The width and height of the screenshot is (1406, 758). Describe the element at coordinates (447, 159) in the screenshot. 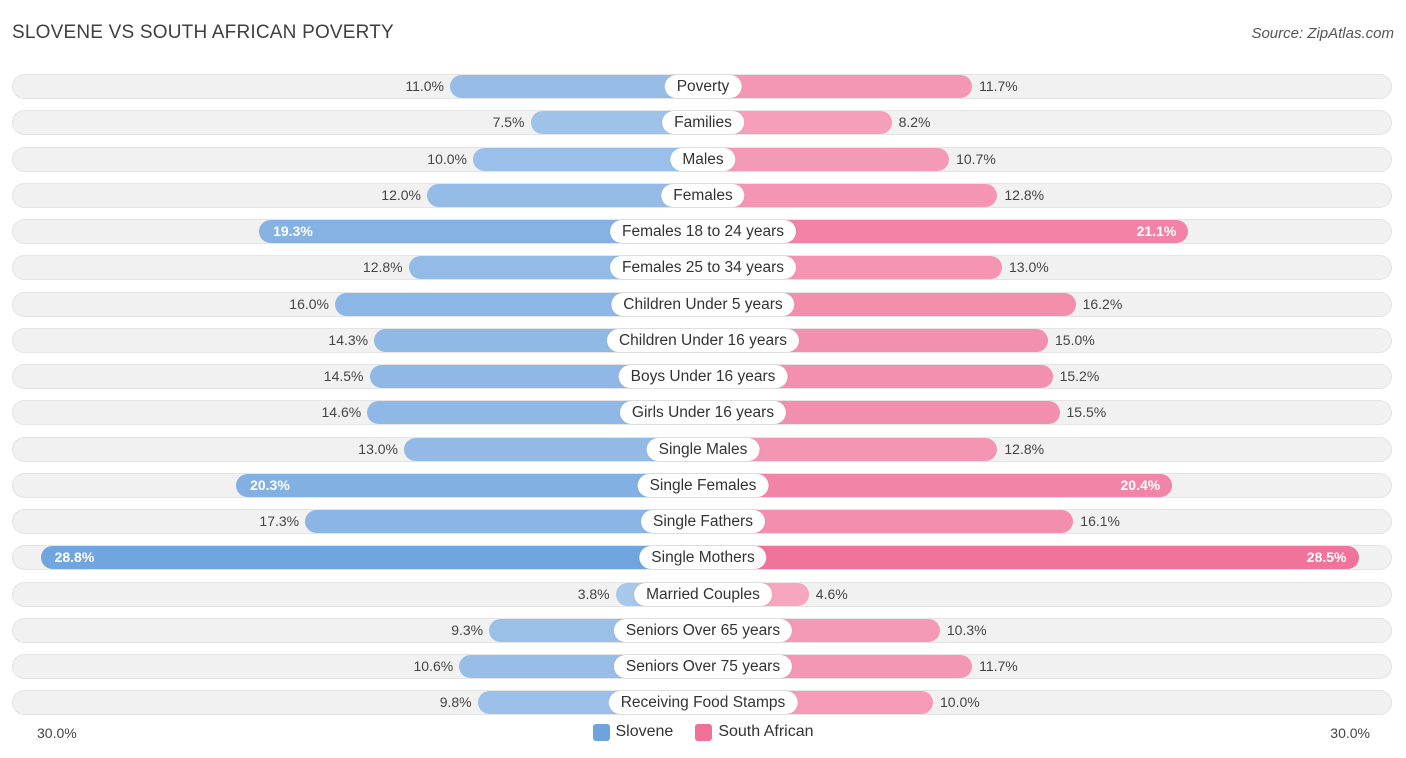

I see `value-label-slovene-males: 10.0%` at that location.